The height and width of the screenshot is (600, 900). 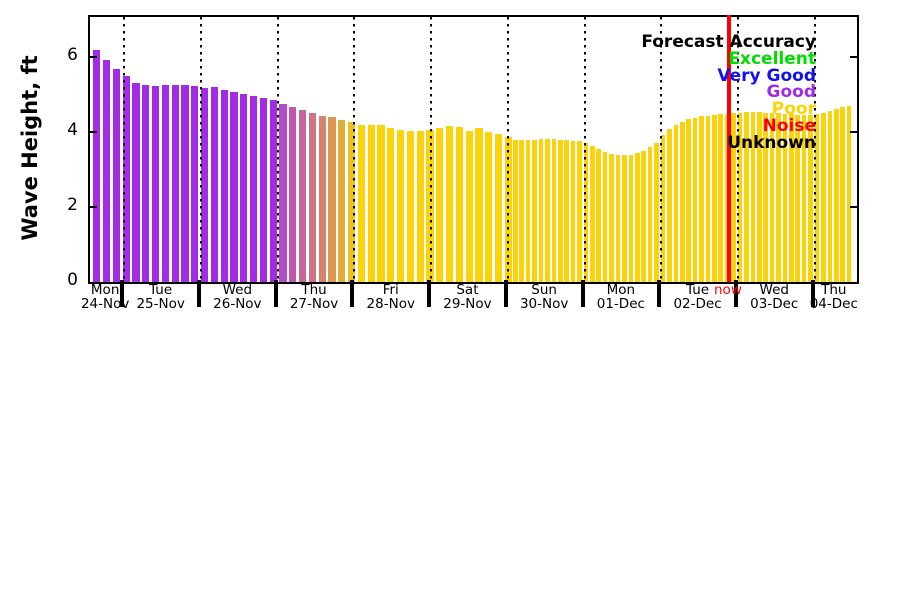 What do you see at coordinates (791, 92) in the screenshot?
I see `legend-item-good: Good` at bounding box center [791, 92].